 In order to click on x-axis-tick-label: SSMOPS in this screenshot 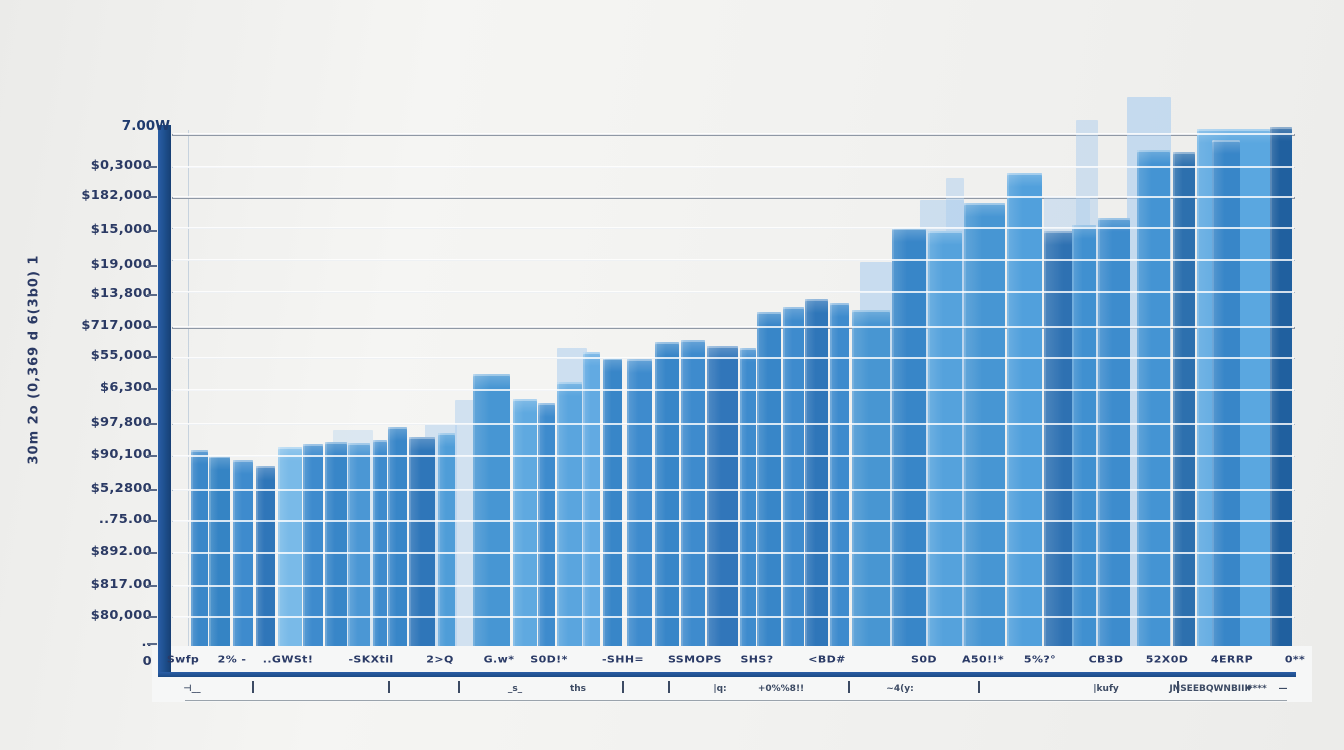, I will do `click(695, 659)`.